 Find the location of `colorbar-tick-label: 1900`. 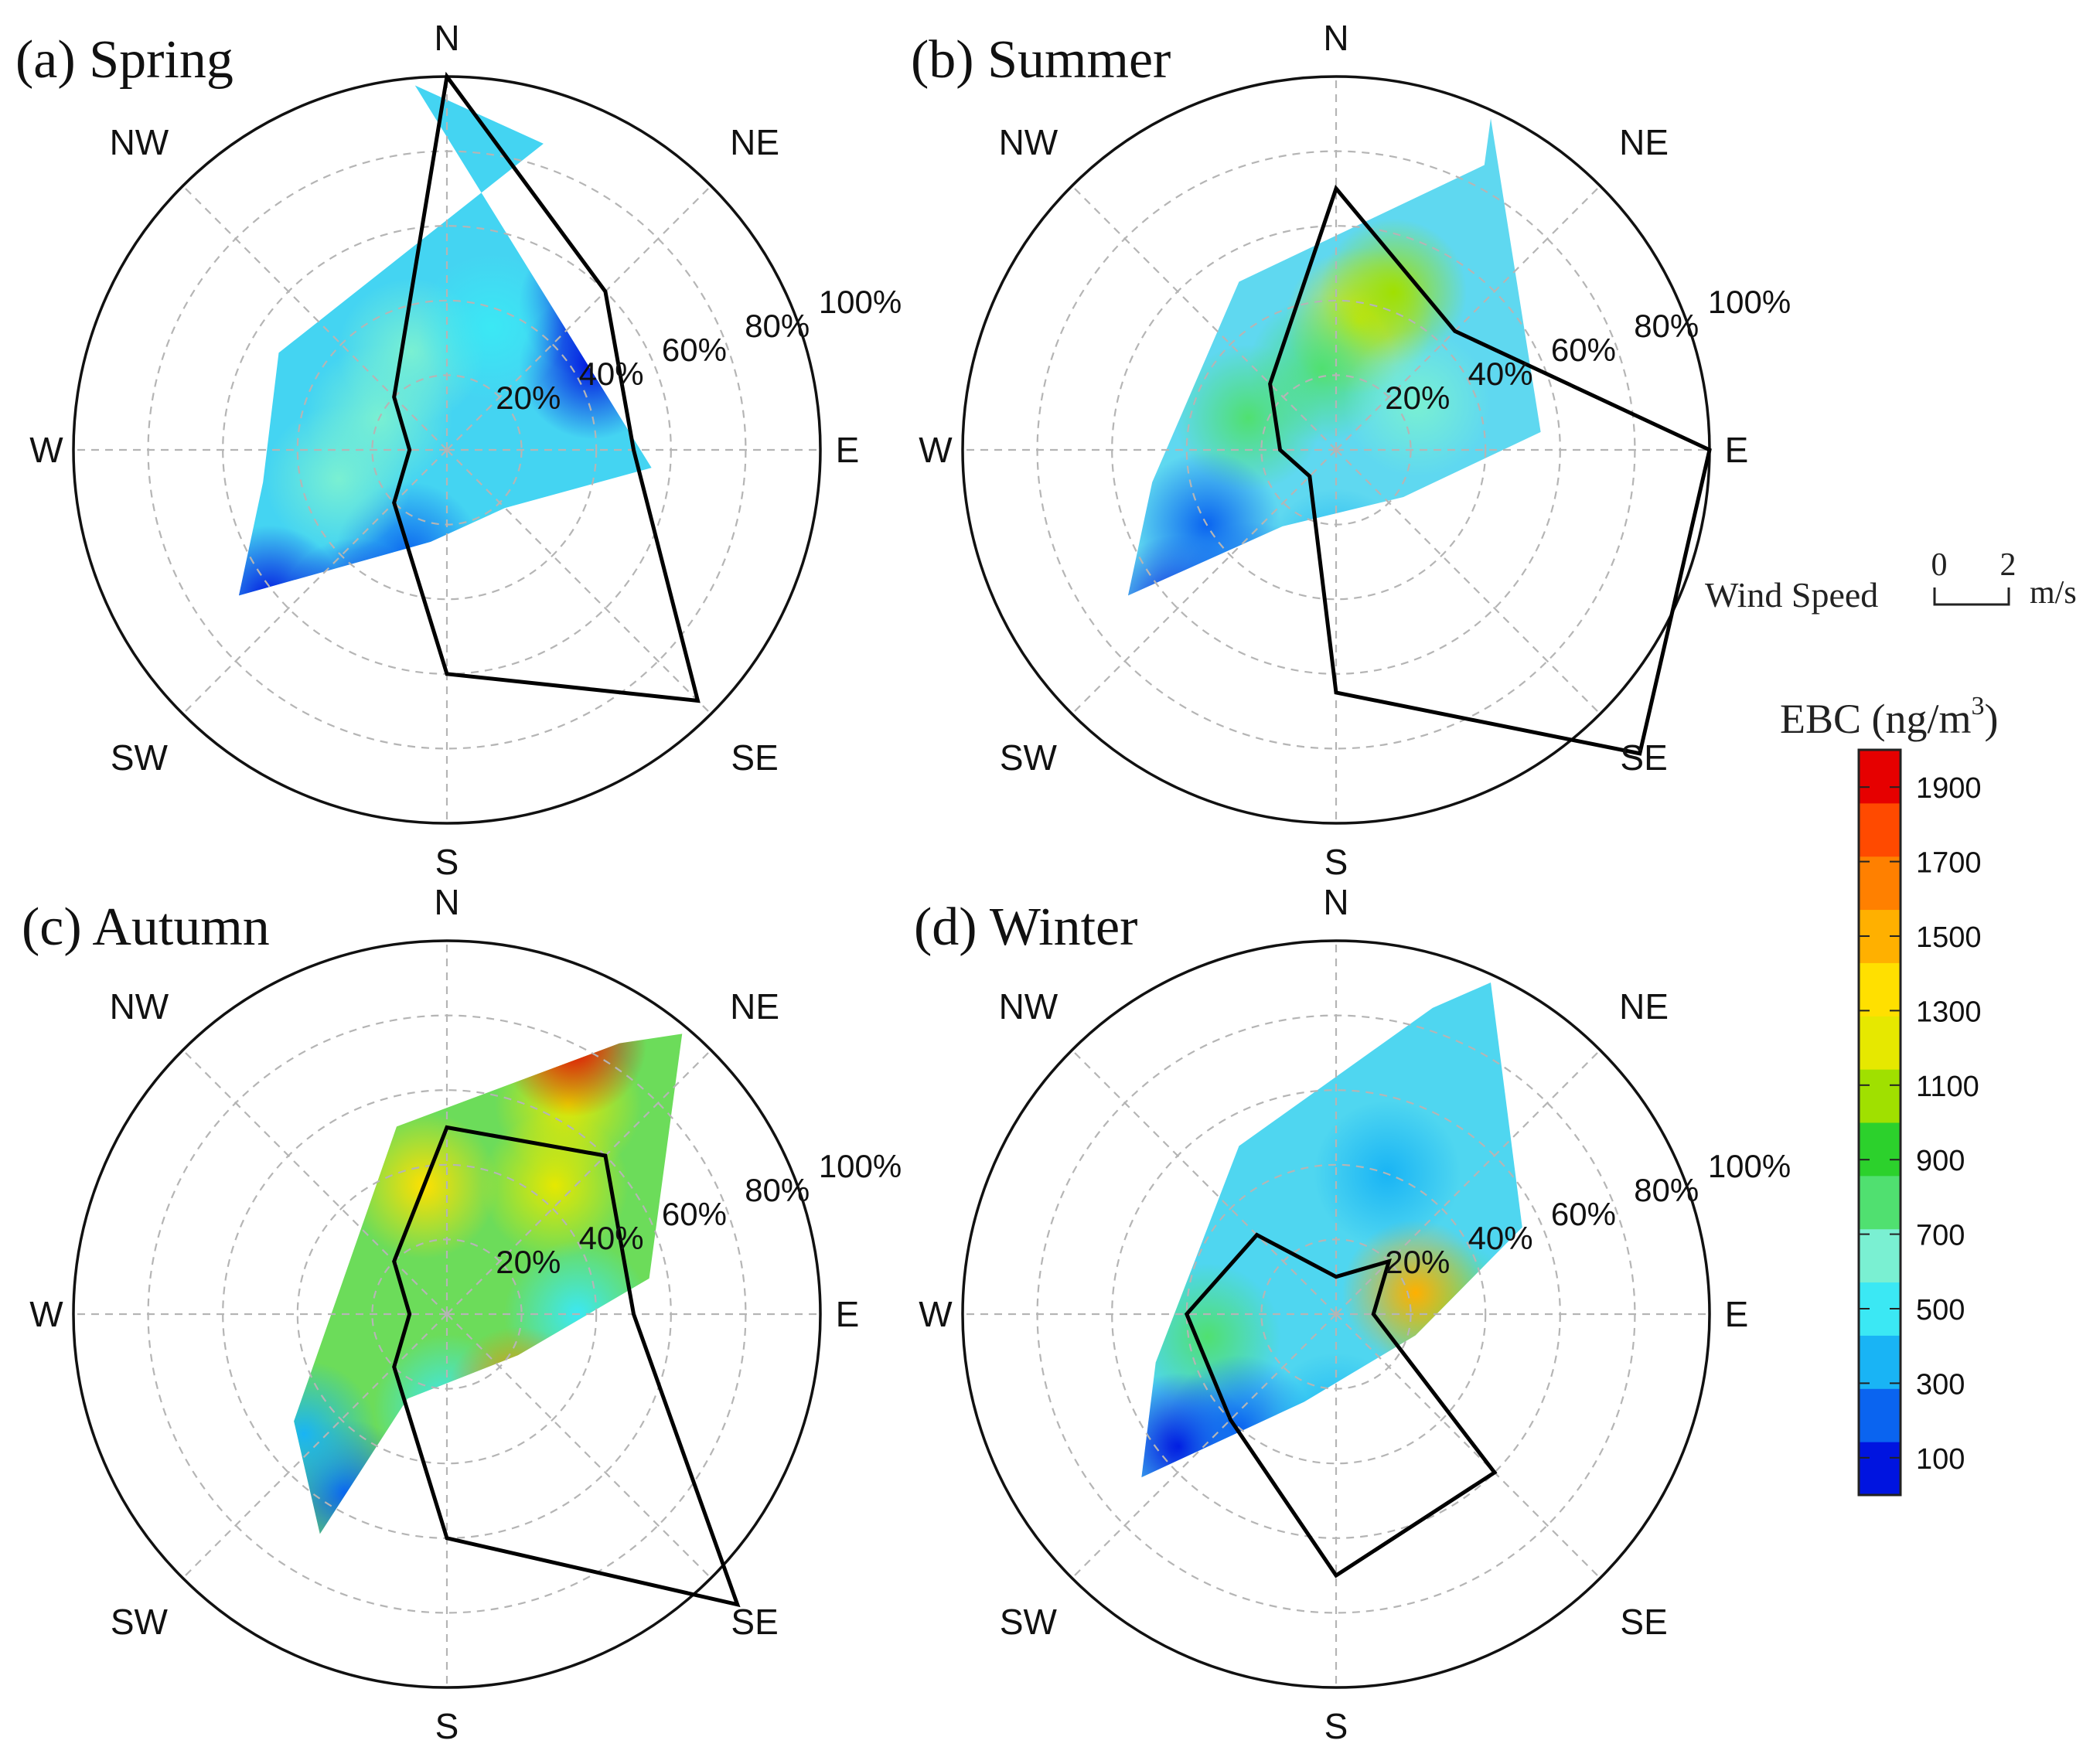

colorbar-tick-label: 1900 is located at coordinates (1949, 788).